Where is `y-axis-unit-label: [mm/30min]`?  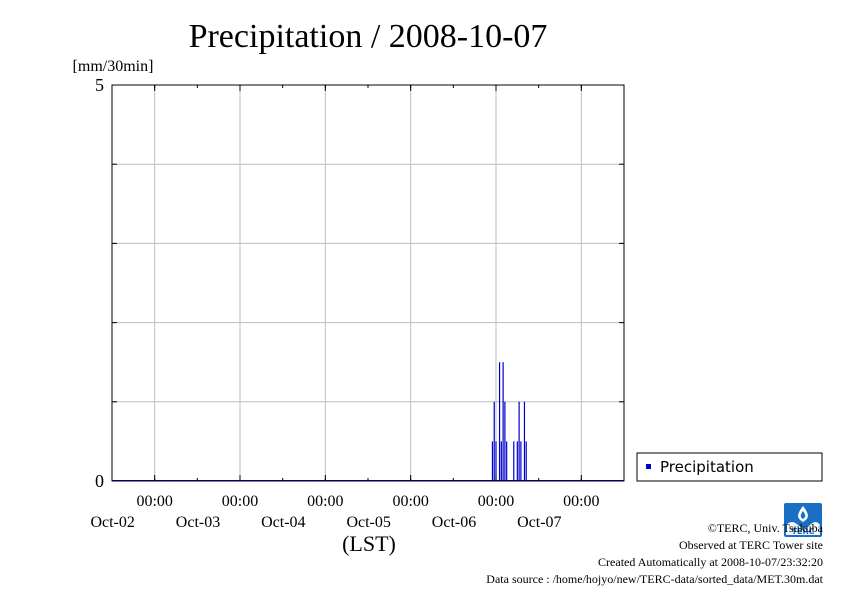 y-axis-unit-label: [mm/30min] is located at coordinates (113, 66).